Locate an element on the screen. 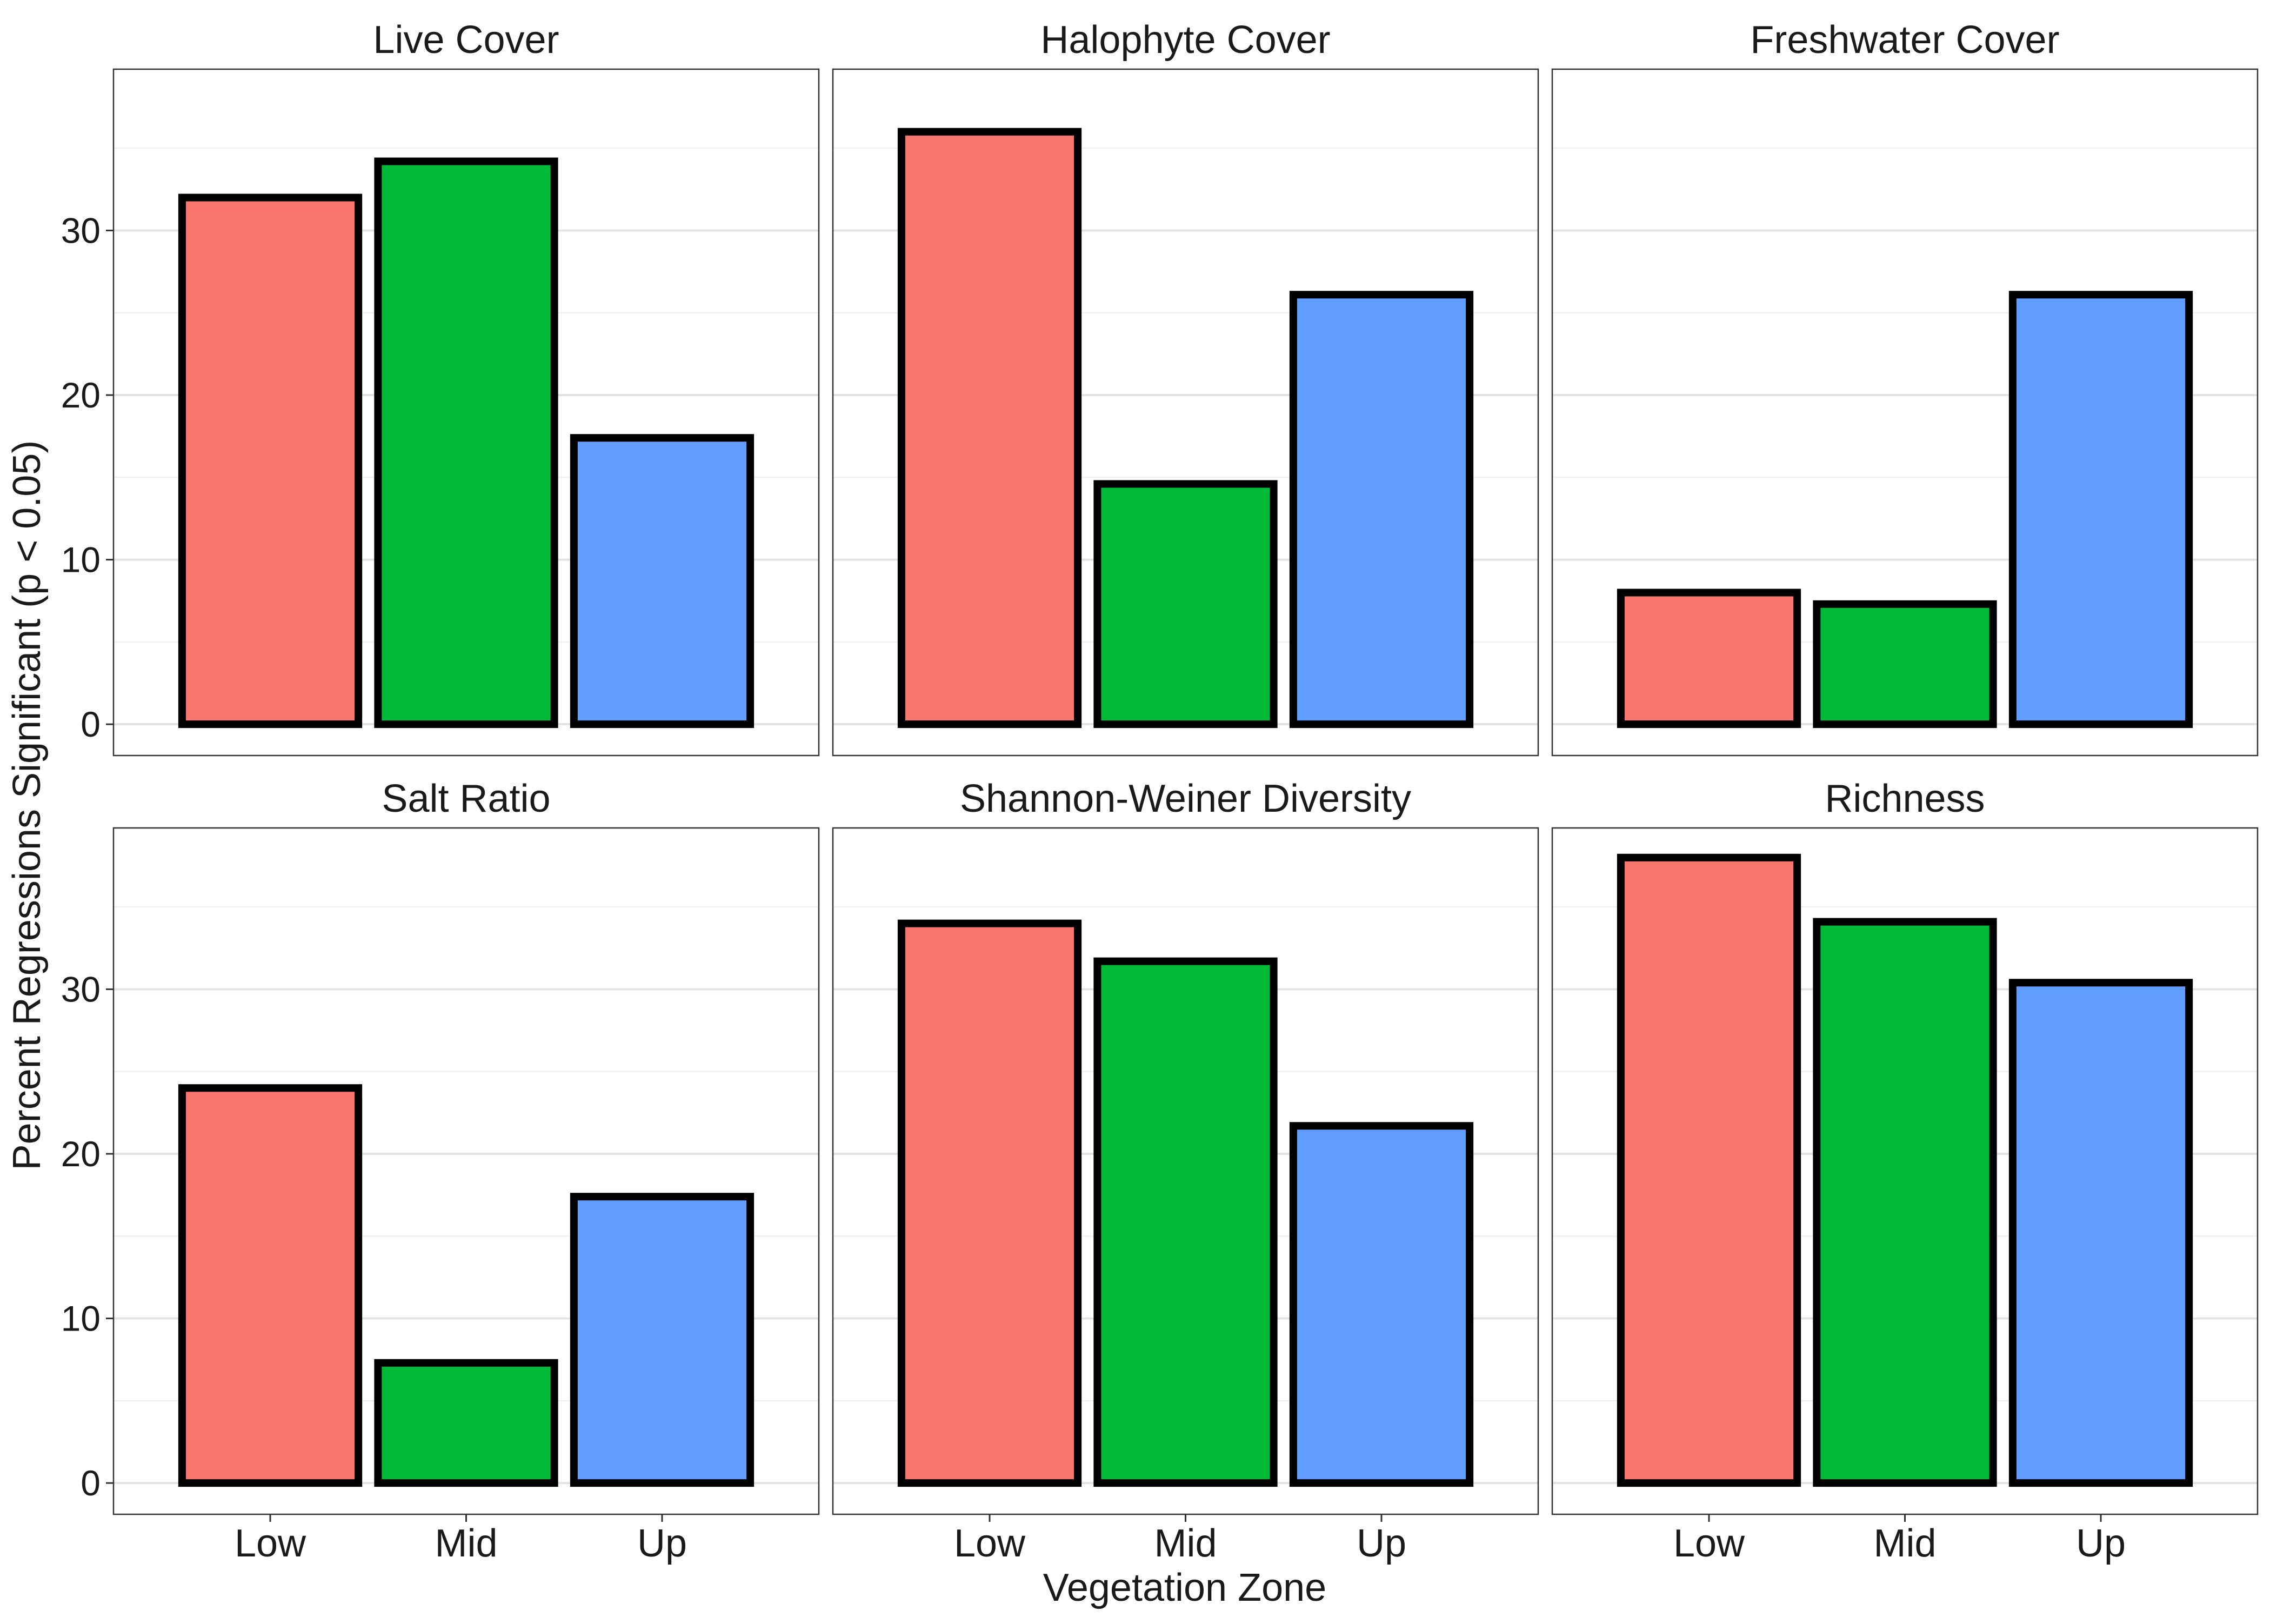  x-axis-title: Vegetation Zone is located at coordinates (1184, 1588).